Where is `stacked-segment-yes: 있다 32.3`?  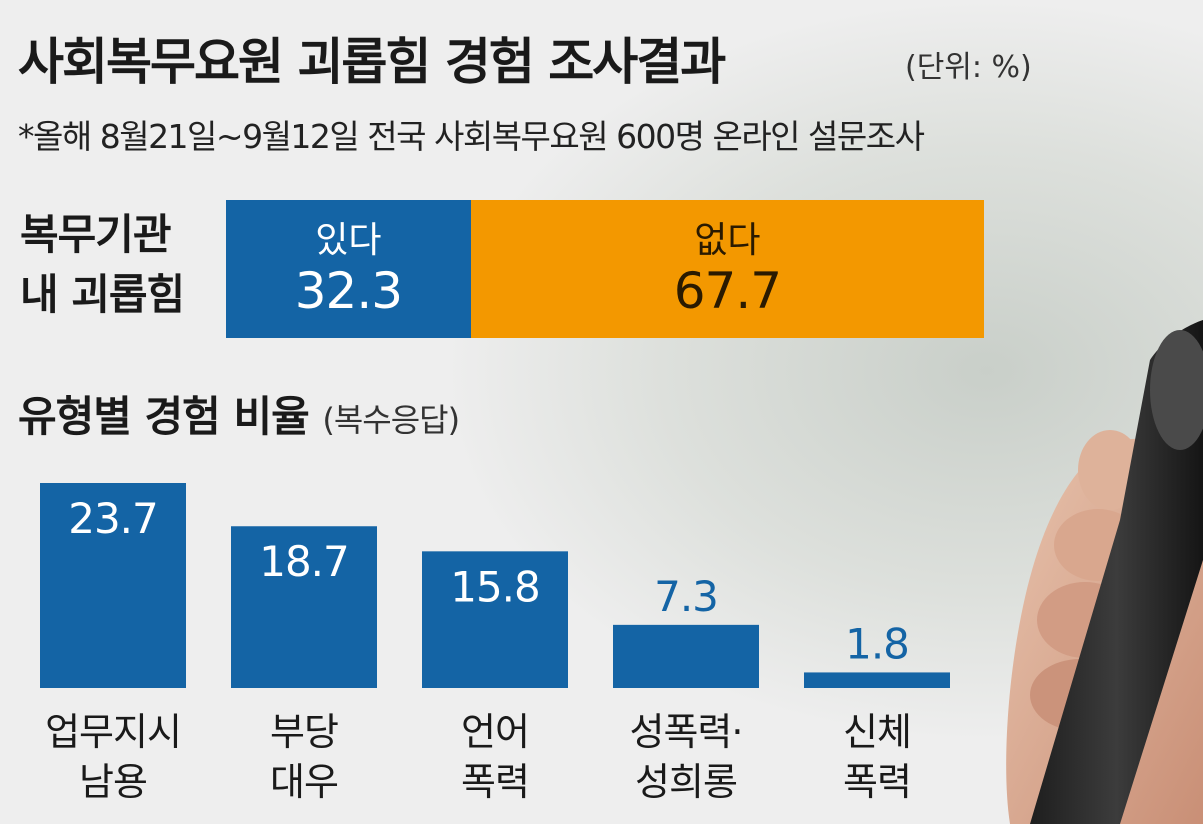
stacked-segment-yes: 있다 32.3 is located at coordinates (348, 269).